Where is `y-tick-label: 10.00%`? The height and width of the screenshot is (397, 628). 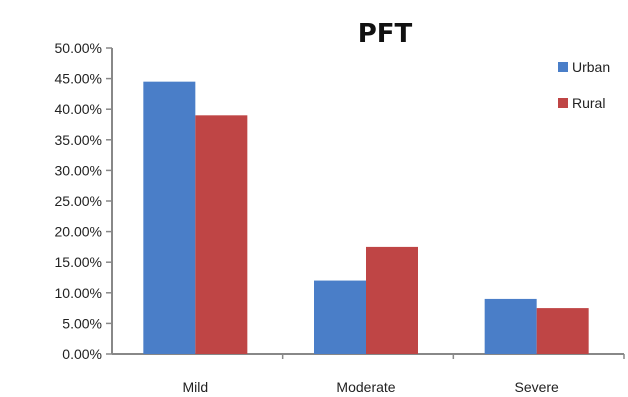 y-tick-label: 10.00% is located at coordinates (78, 293).